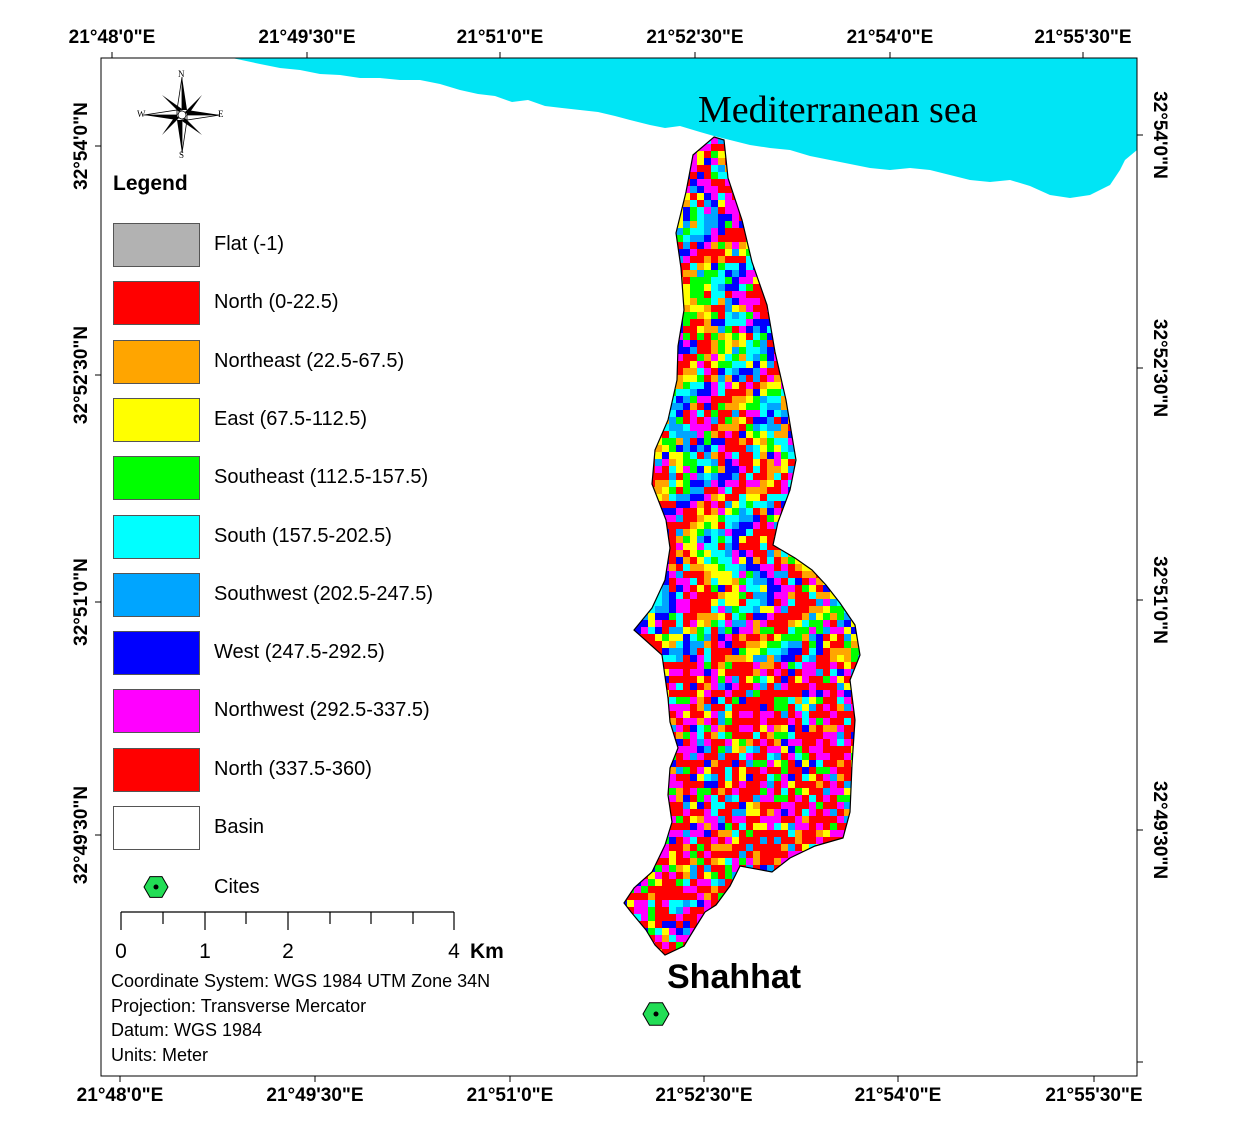 The height and width of the screenshot is (1134, 1247). What do you see at coordinates (81, 146) in the screenshot?
I see `left-latitude-label-0: 32°54'0"N` at bounding box center [81, 146].